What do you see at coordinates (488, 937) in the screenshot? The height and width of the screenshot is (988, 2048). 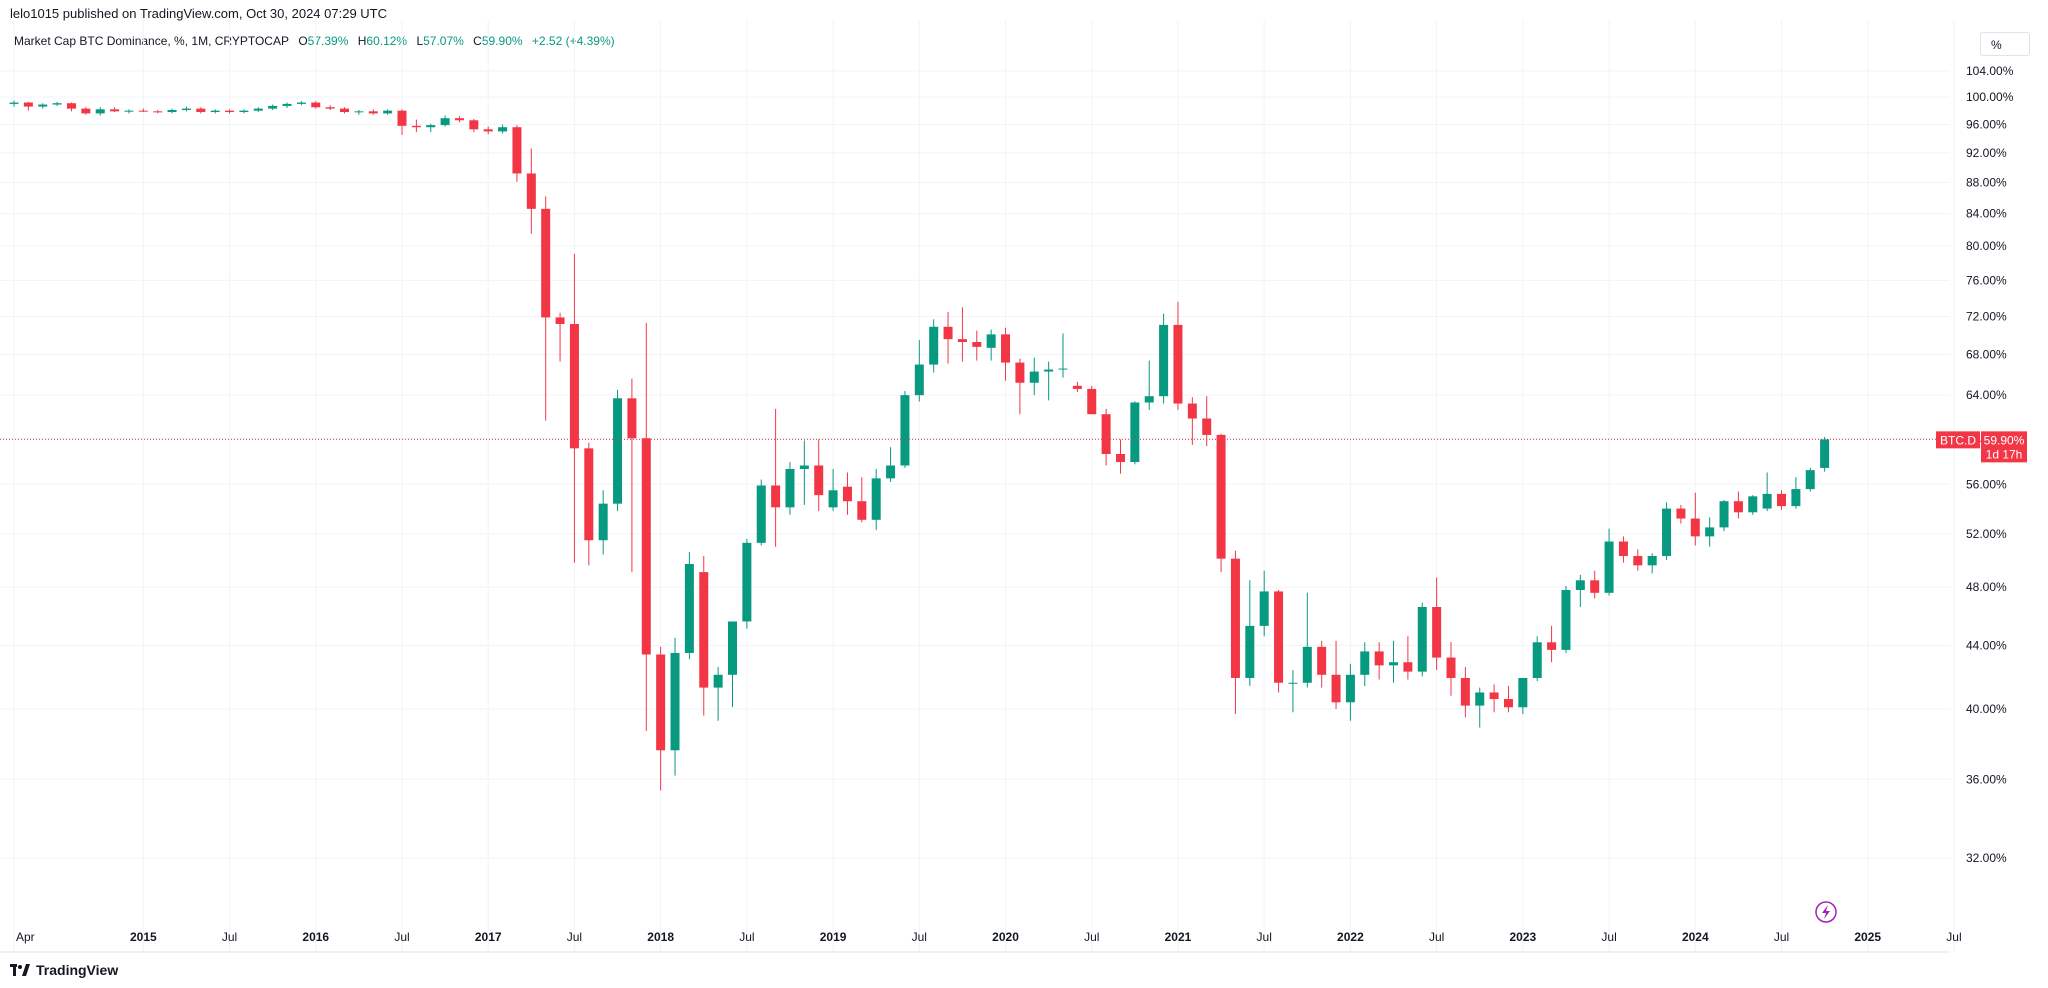 I see `x-tick-label: 2017` at bounding box center [488, 937].